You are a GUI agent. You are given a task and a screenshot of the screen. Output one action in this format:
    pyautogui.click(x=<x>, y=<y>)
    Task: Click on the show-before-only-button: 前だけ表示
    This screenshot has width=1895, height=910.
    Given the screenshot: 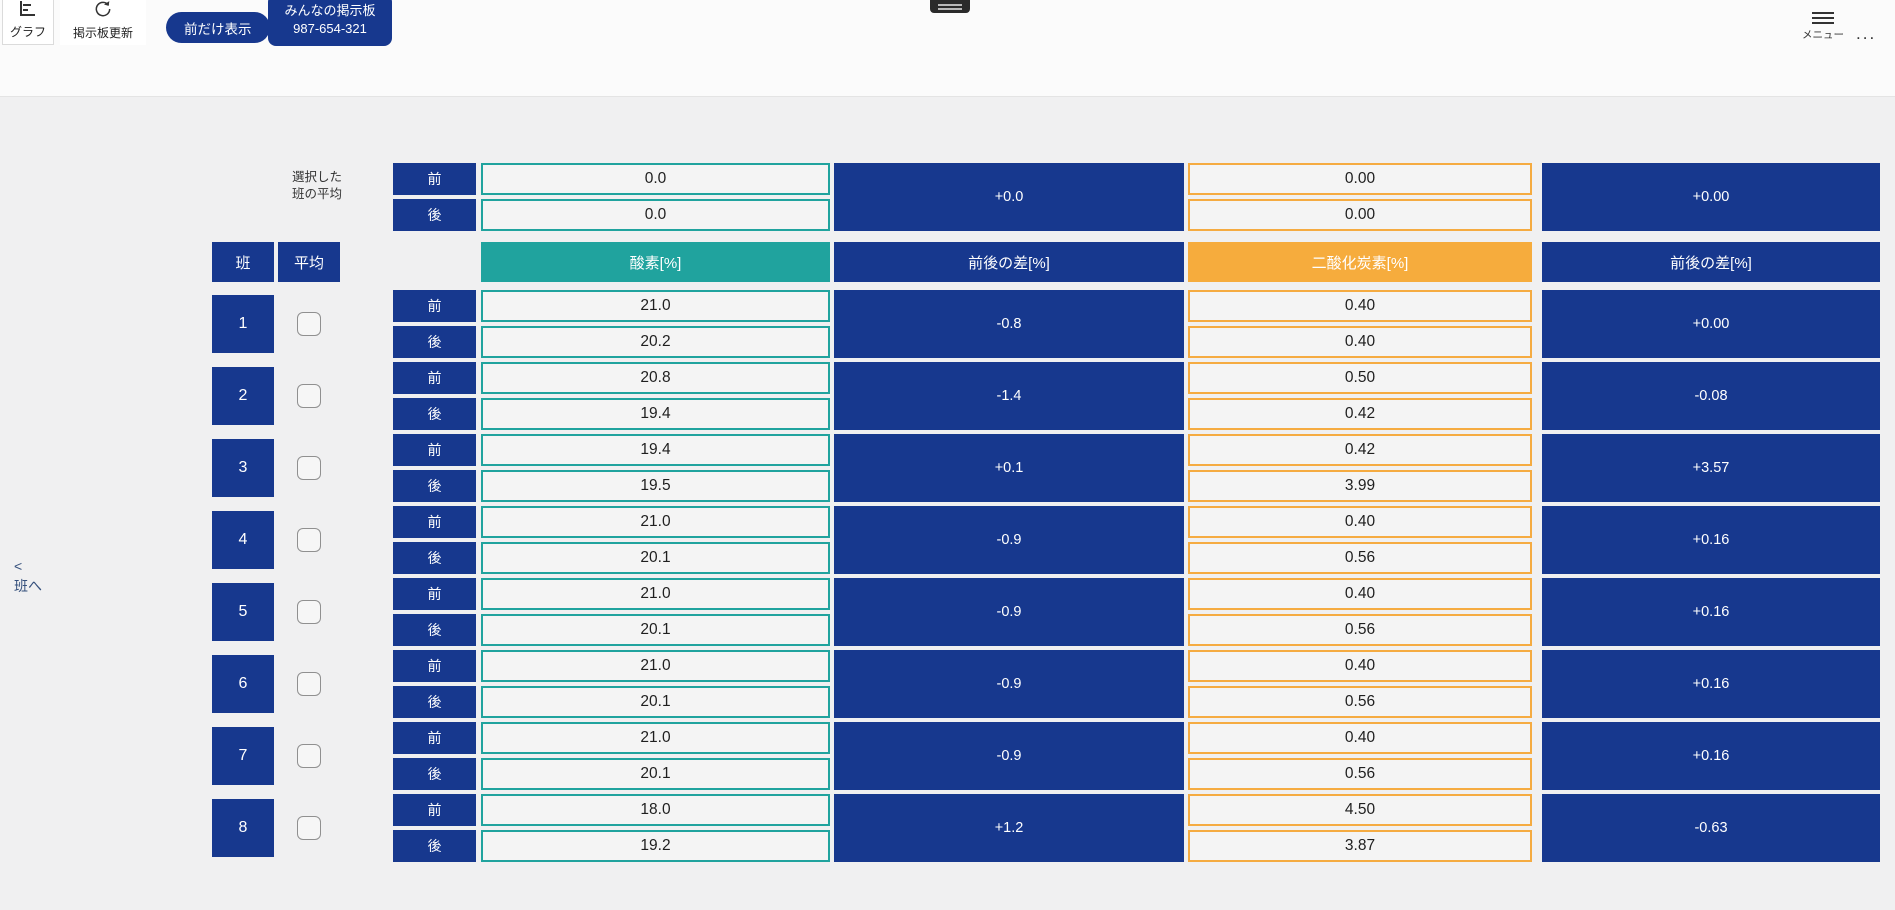 What is the action you would take?
    pyautogui.click(x=218, y=27)
    